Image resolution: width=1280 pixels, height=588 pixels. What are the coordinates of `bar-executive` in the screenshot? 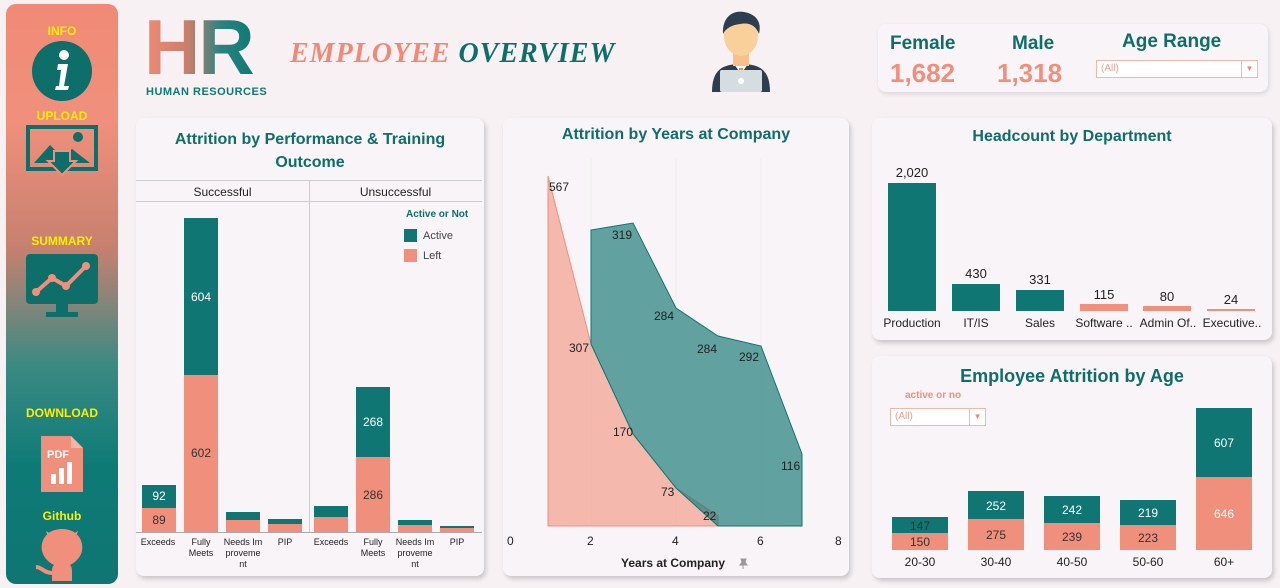 It's located at (1231, 310).